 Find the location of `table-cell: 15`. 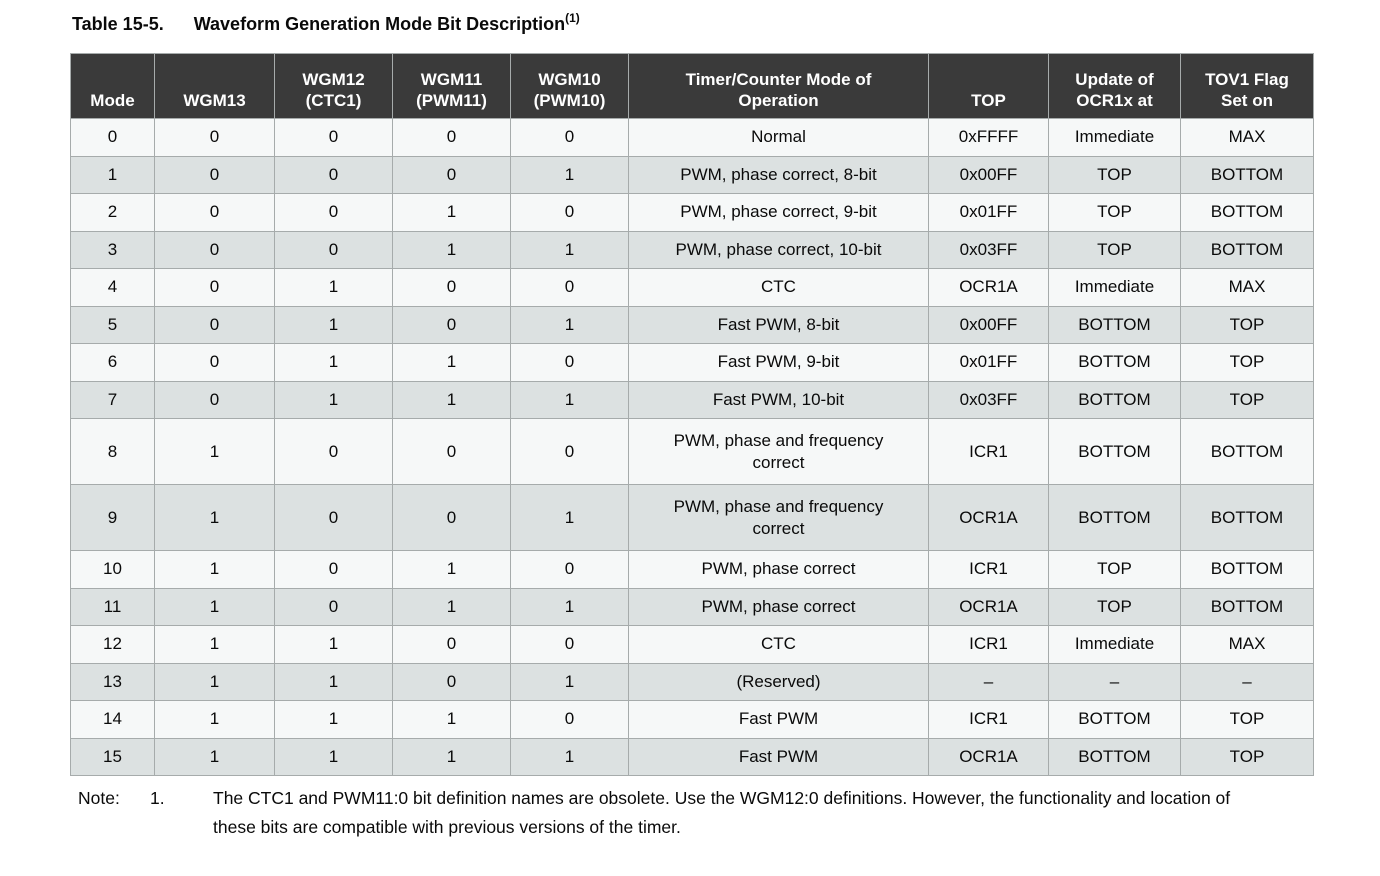

table-cell: 15 is located at coordinates (112, 756).